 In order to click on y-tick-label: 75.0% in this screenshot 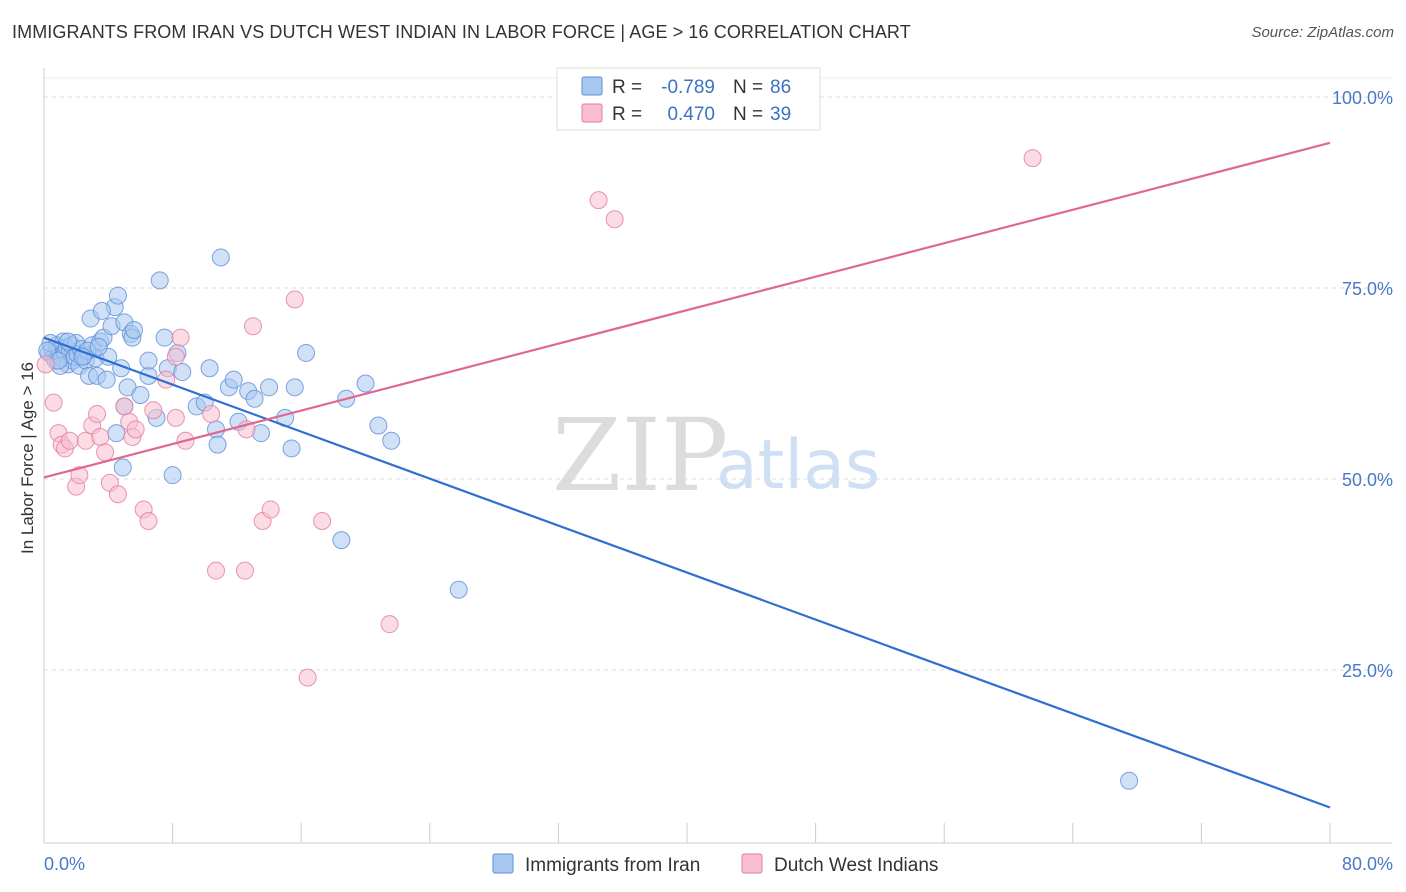, I will do `click(1367, 289)`.